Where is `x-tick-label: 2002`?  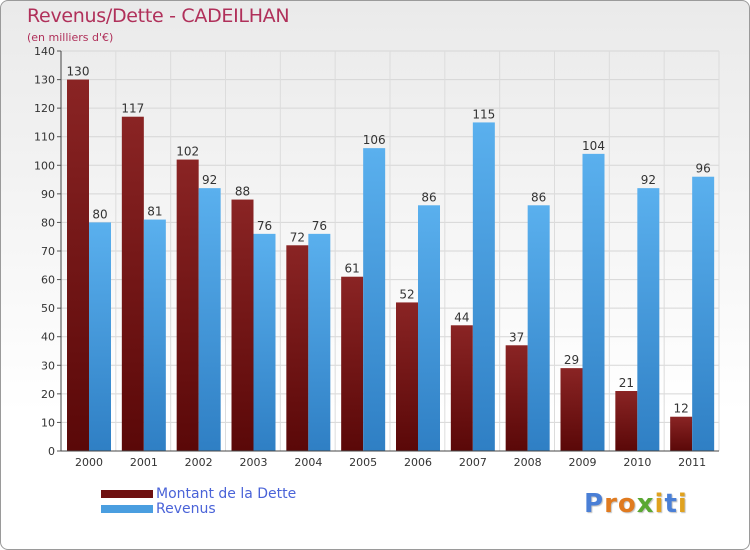
x-tick-label: 2002 is located at coordinates (199, 462).